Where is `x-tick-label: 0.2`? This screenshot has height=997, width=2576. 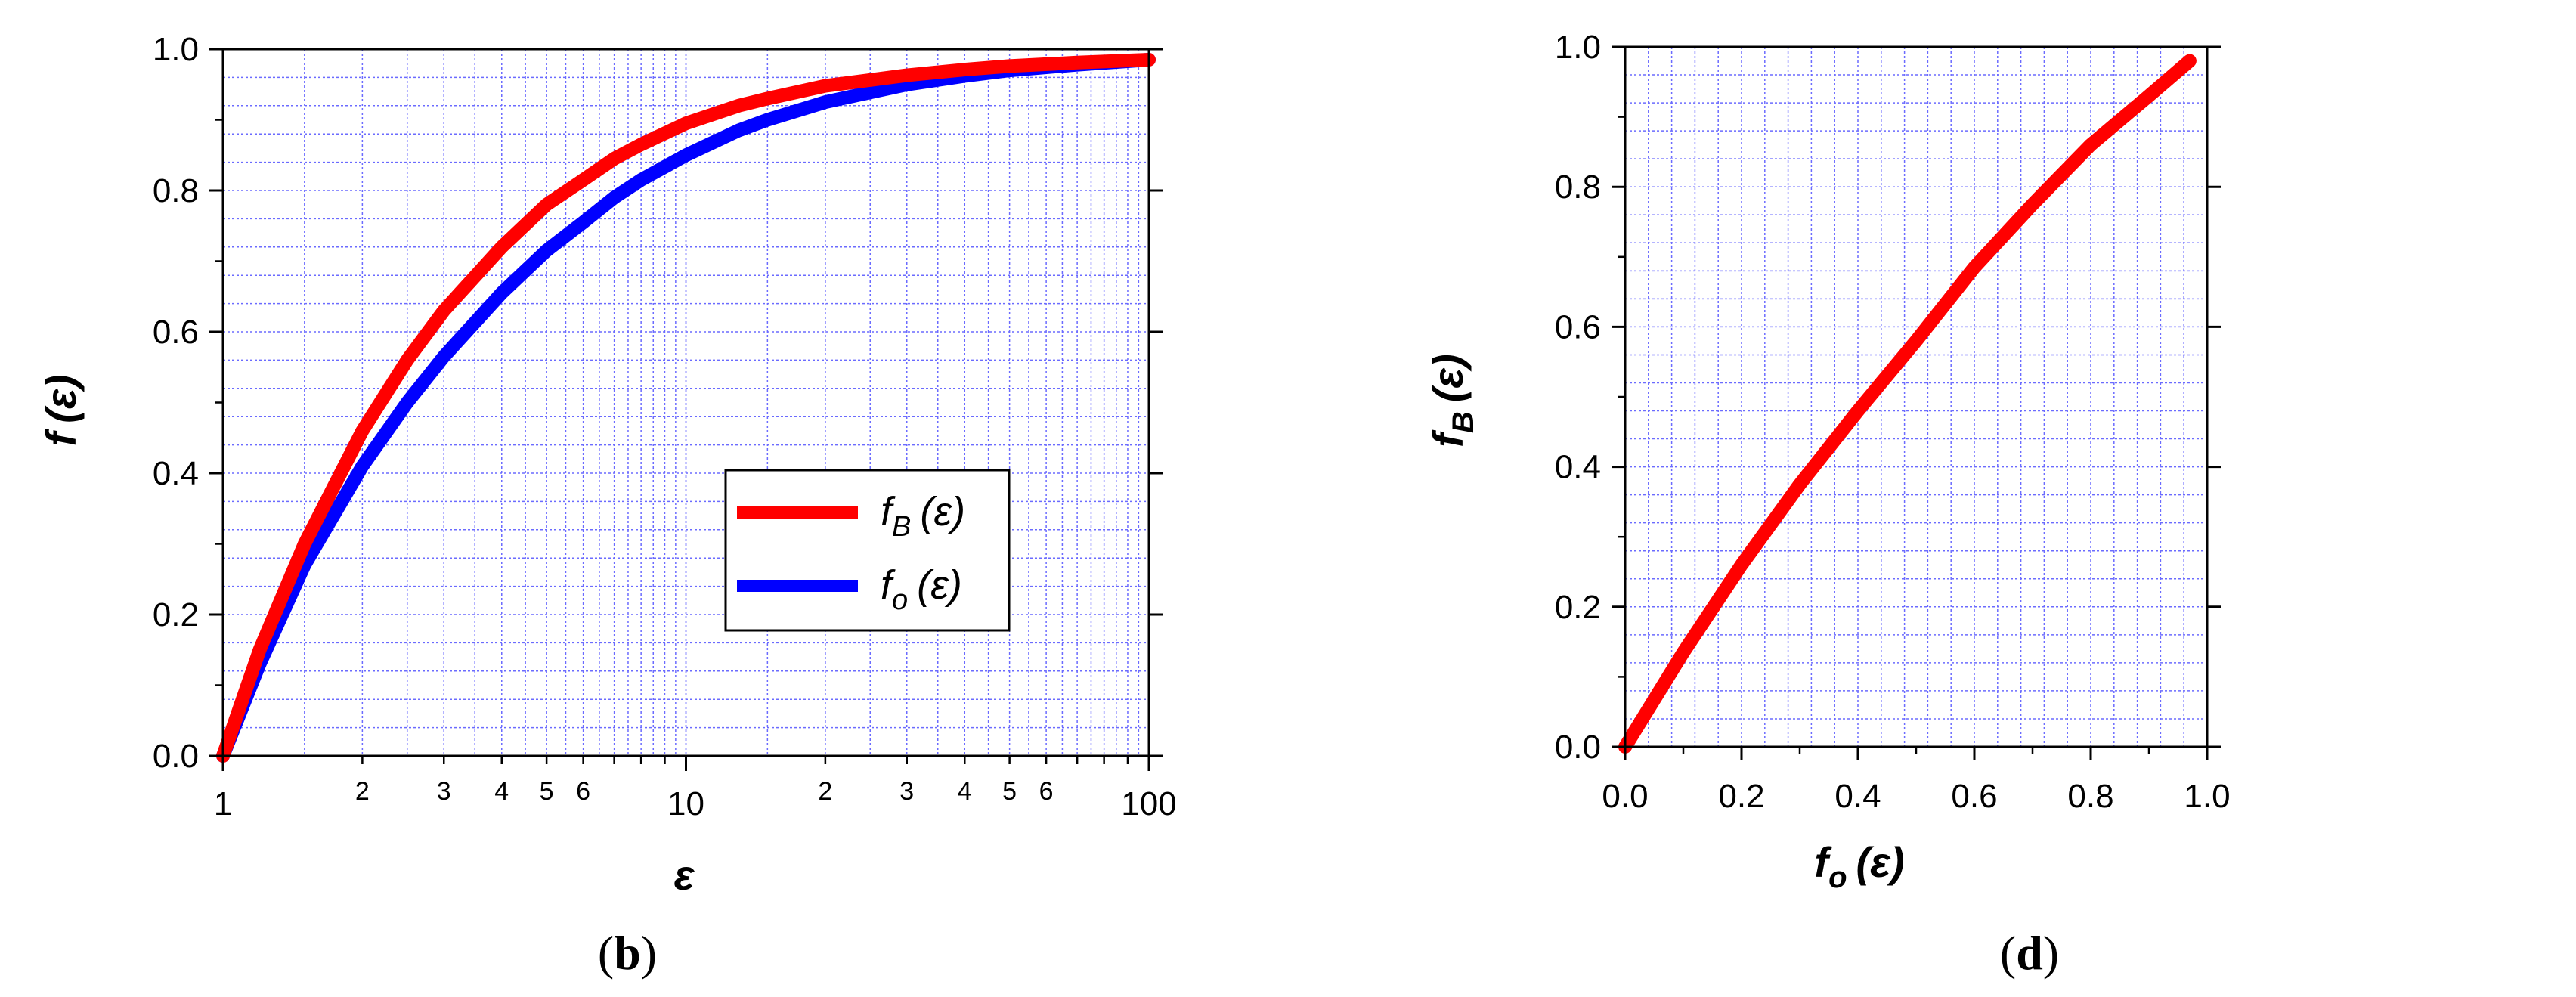 x-tick-label: 0.2 is located at coordinates (1741, 796).